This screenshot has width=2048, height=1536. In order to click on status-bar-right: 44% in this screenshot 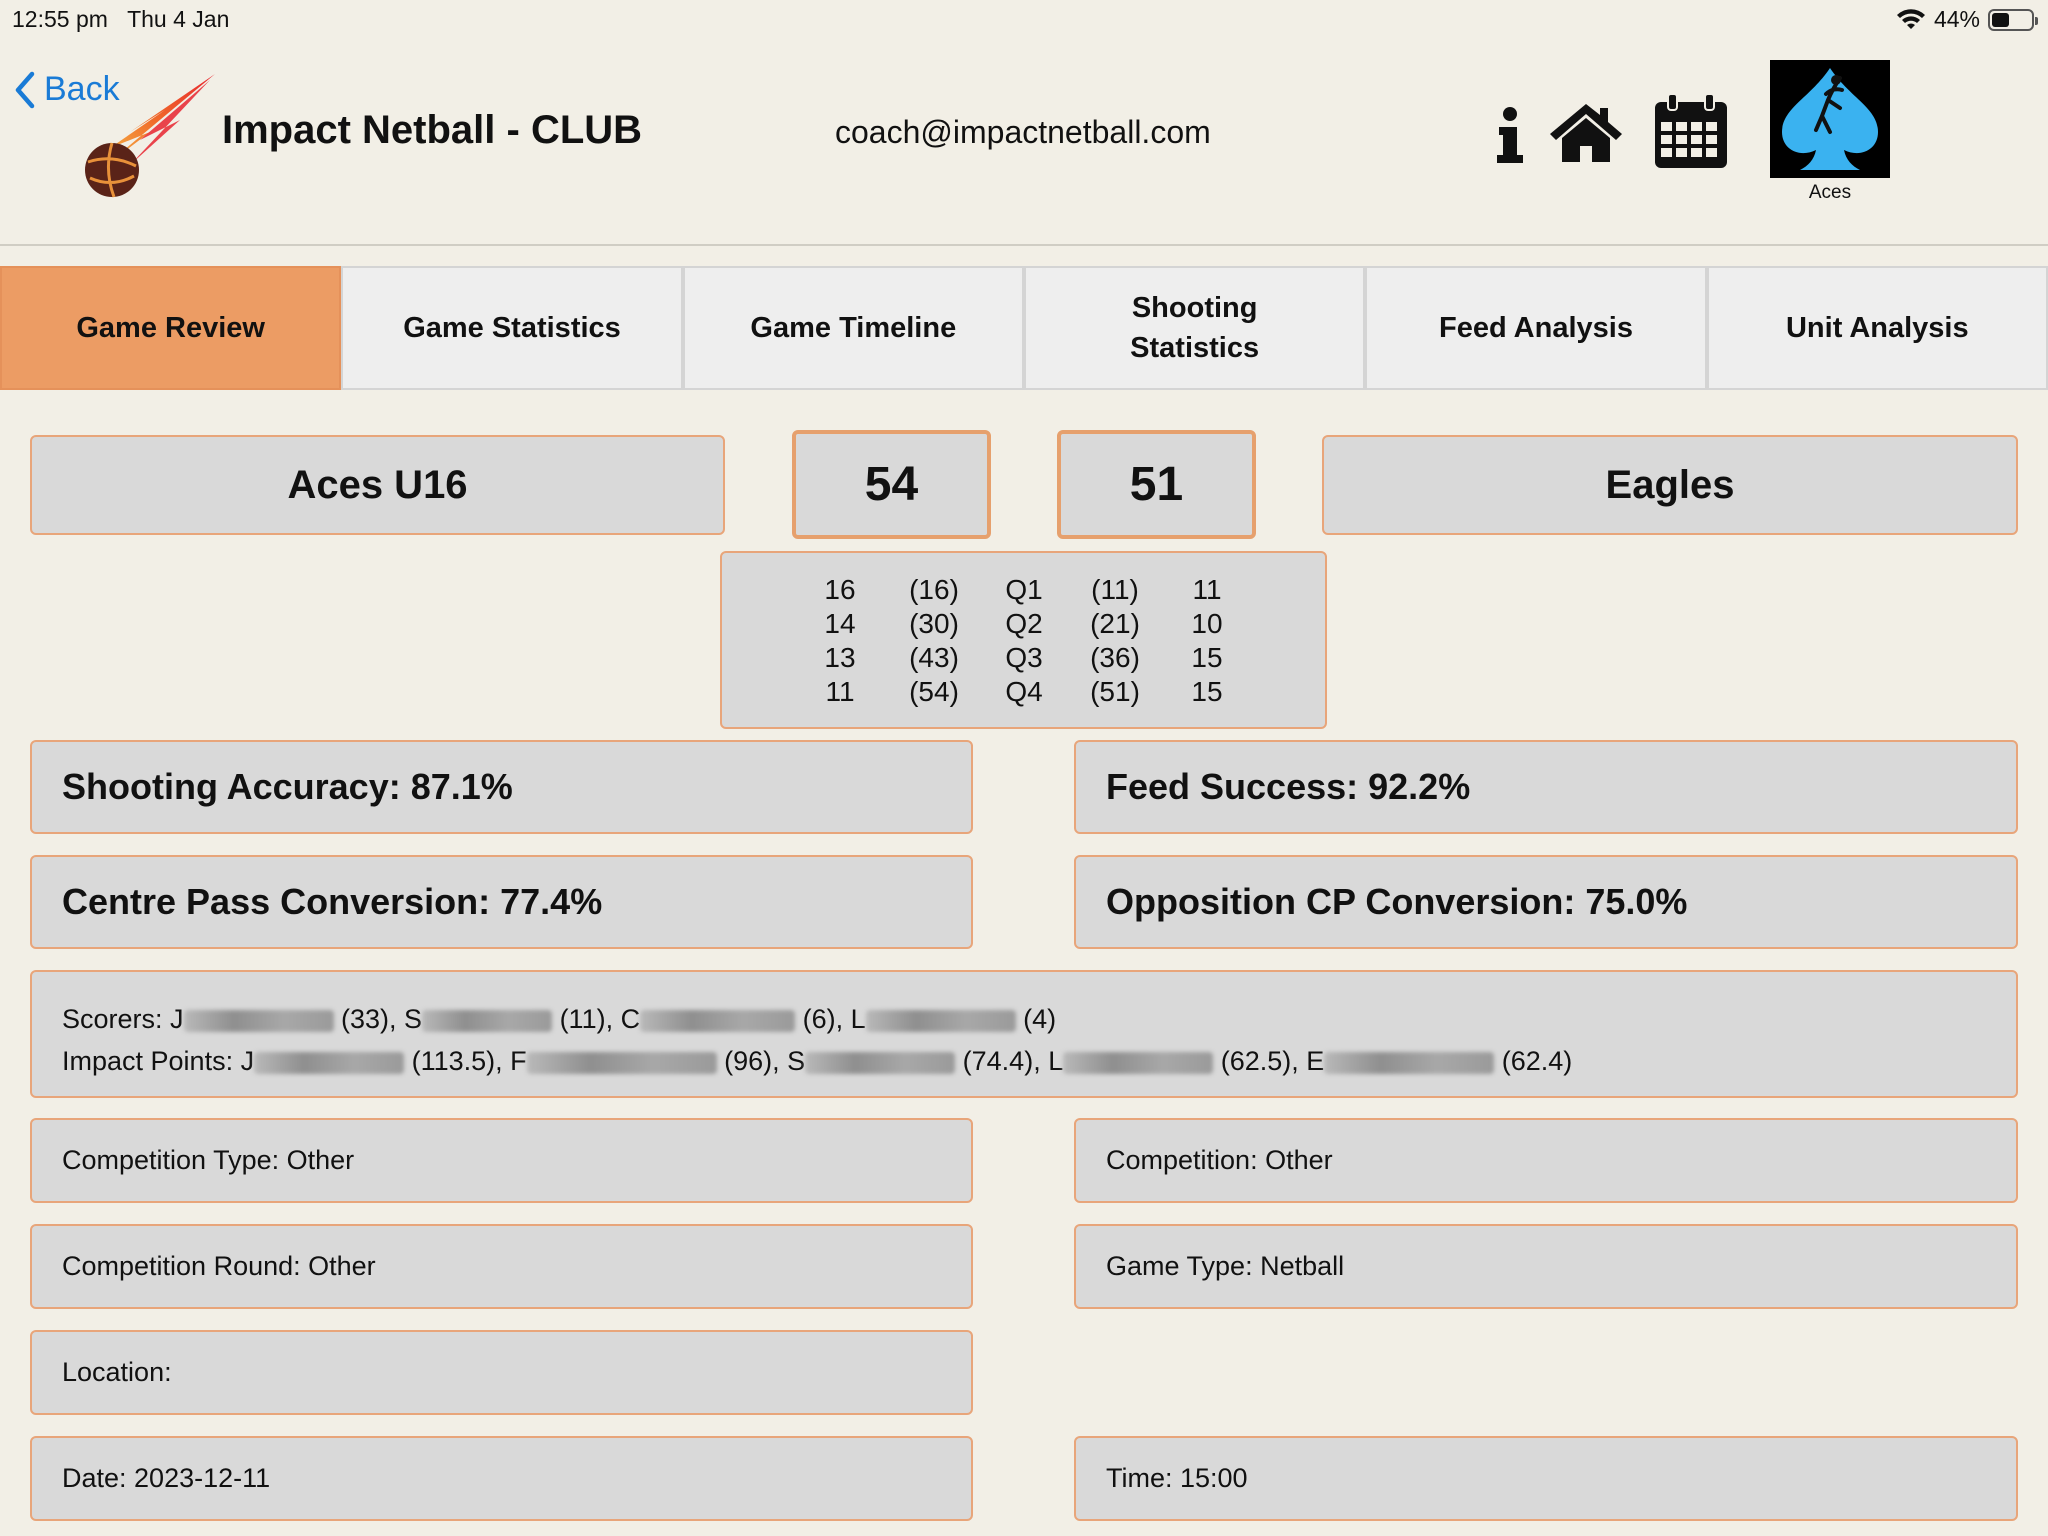, I will do `click(1967, 19)`.